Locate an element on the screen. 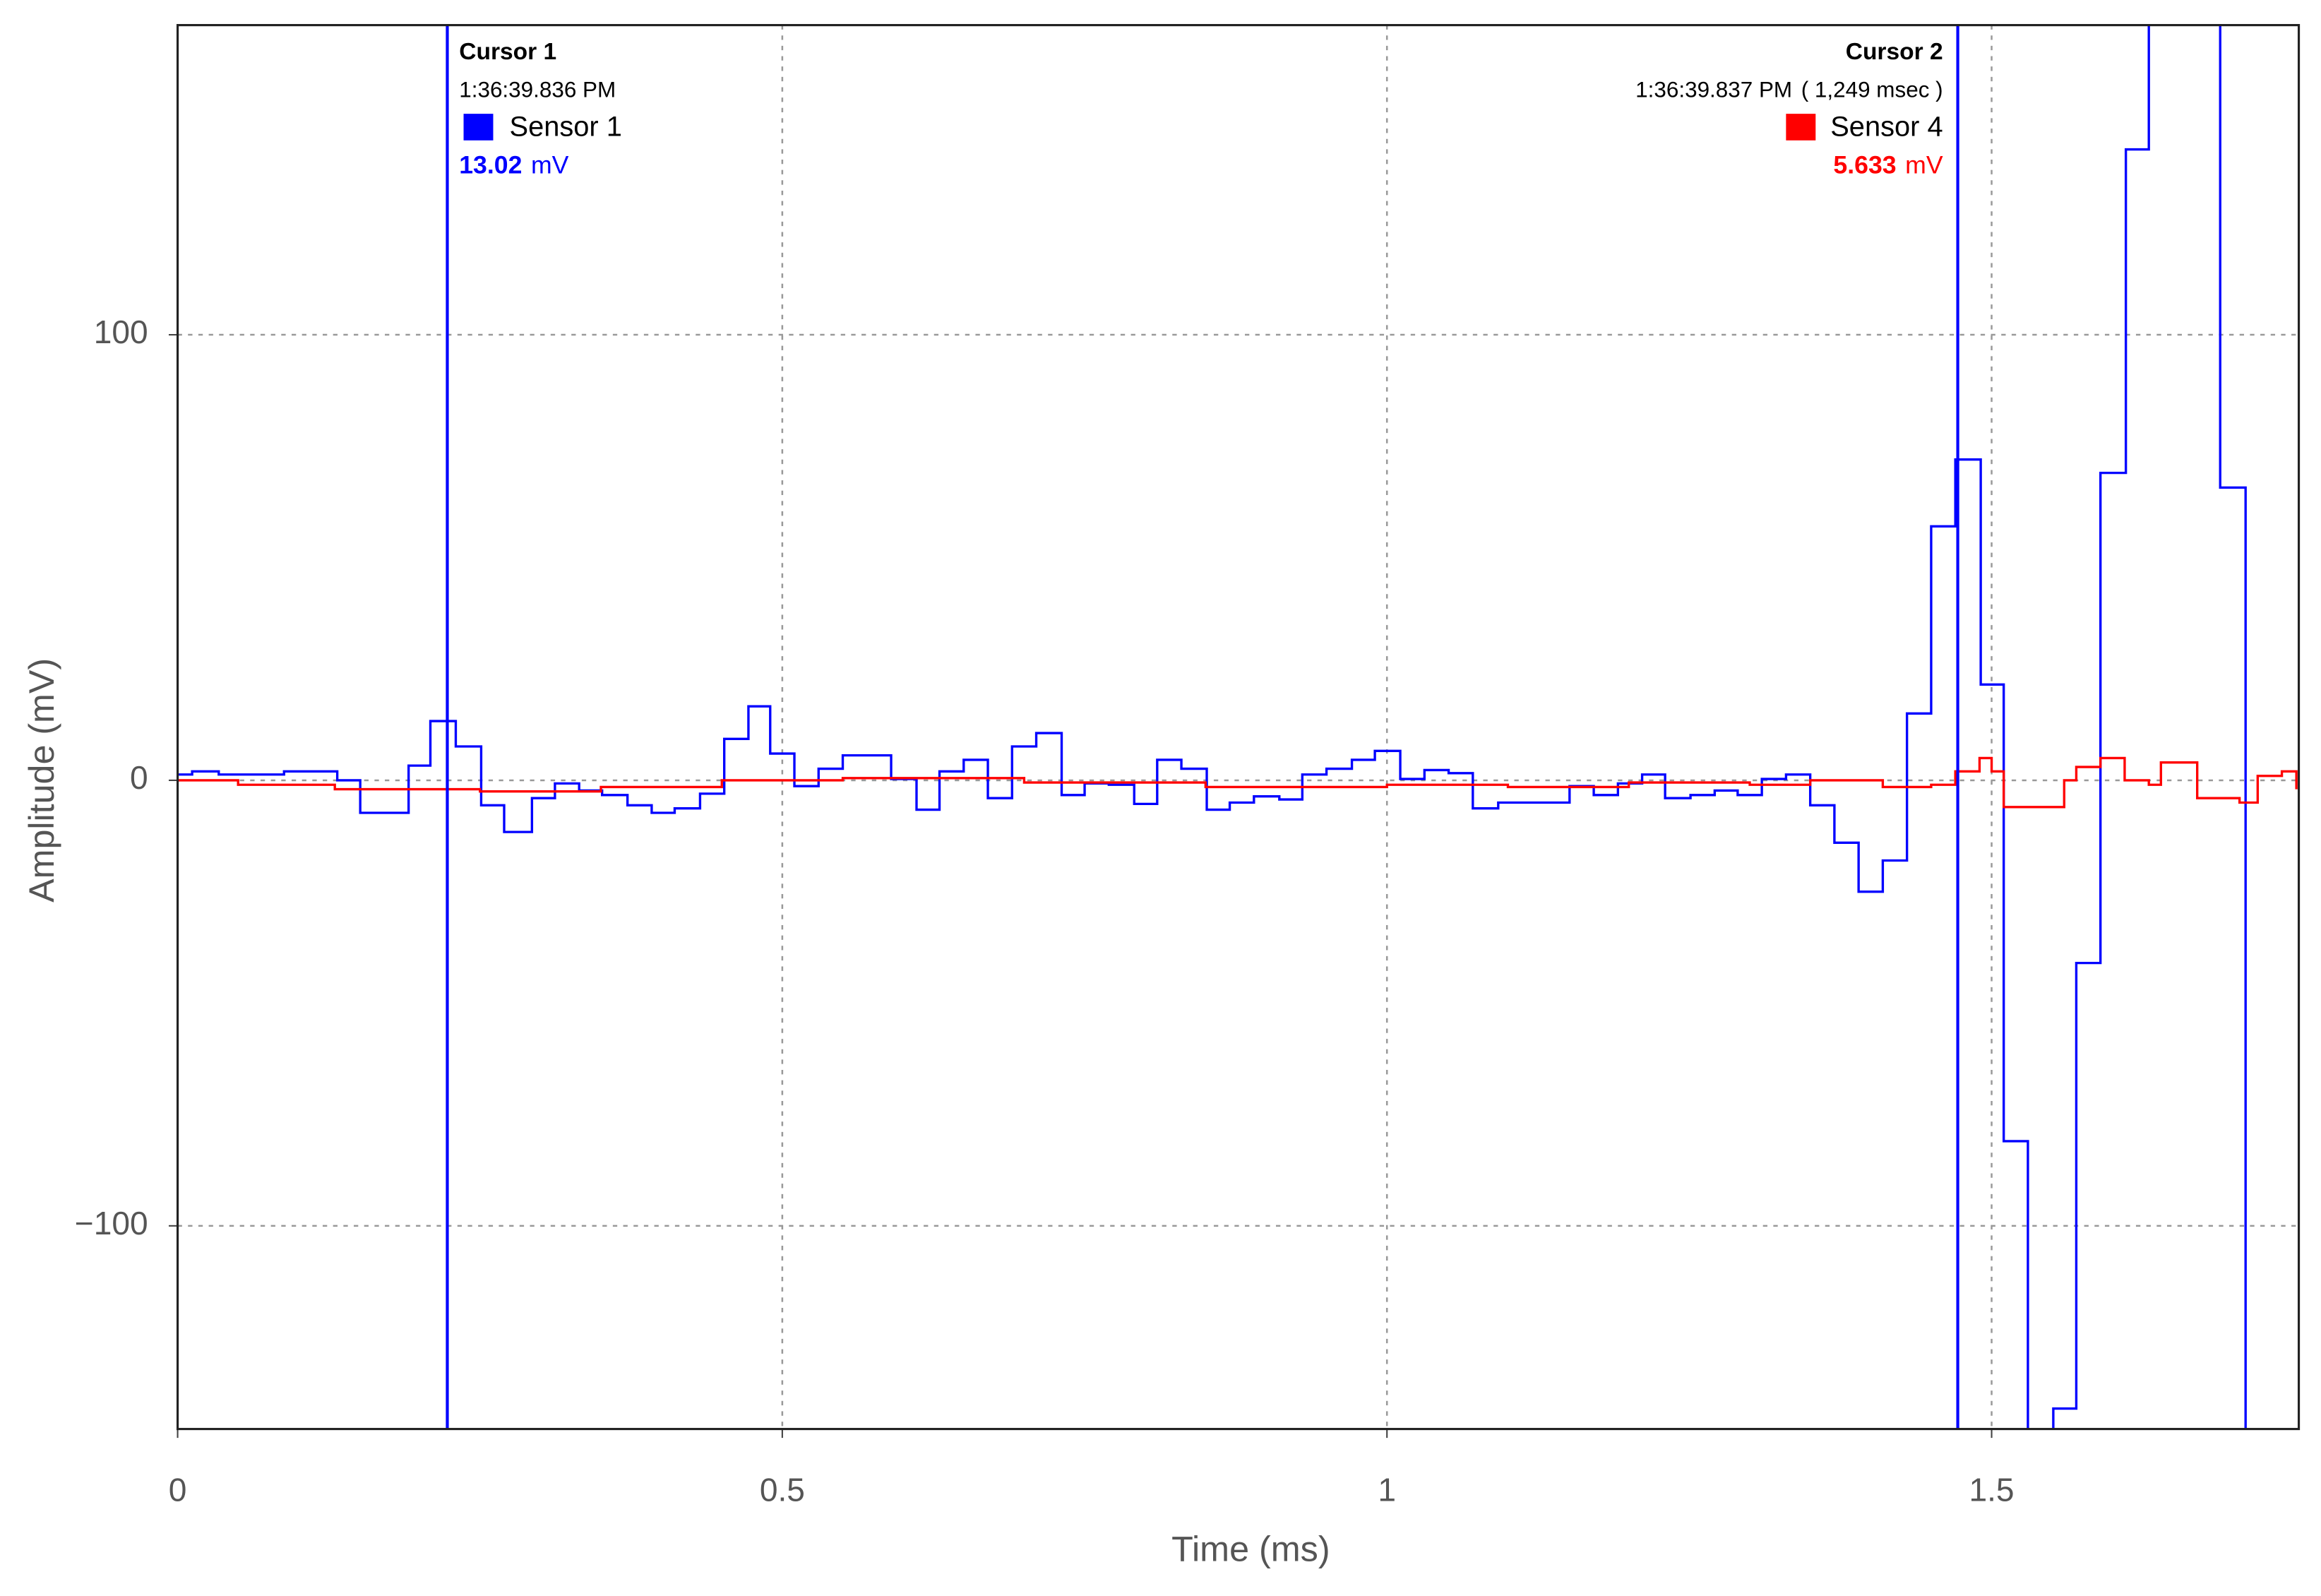  cursor-reading: 13.02 mV is located at coordinates (513, 165).